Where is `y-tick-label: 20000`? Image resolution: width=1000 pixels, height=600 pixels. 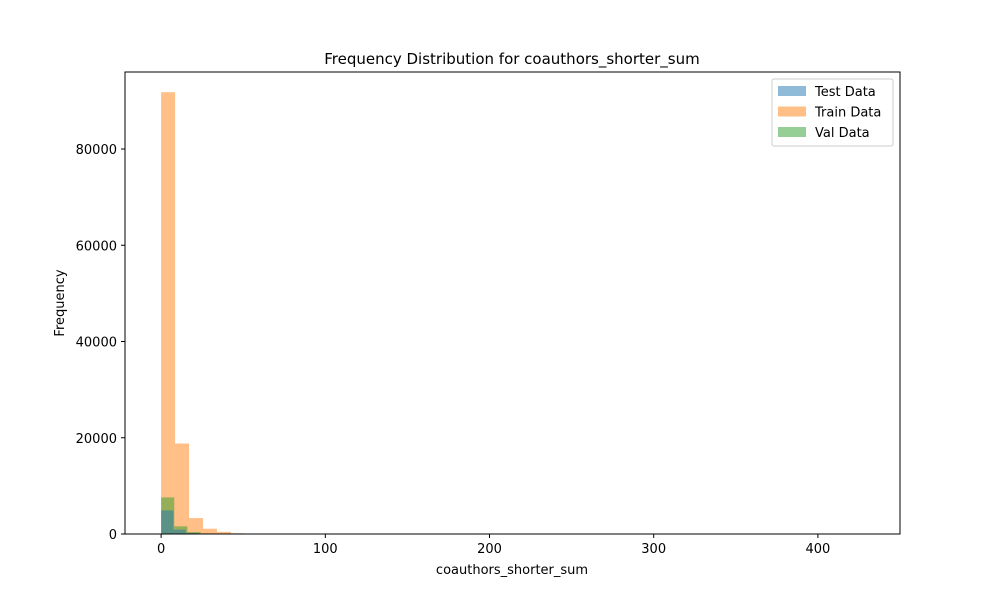 y-tick-label: 20000 is located at coordinates (96, 439).